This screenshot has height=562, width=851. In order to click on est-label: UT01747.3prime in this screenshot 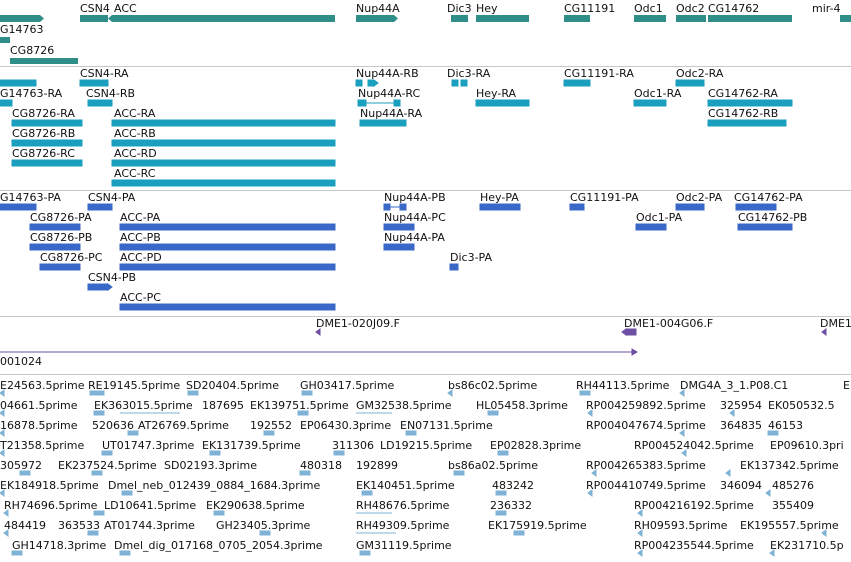, I will do `click(148, 445)`.